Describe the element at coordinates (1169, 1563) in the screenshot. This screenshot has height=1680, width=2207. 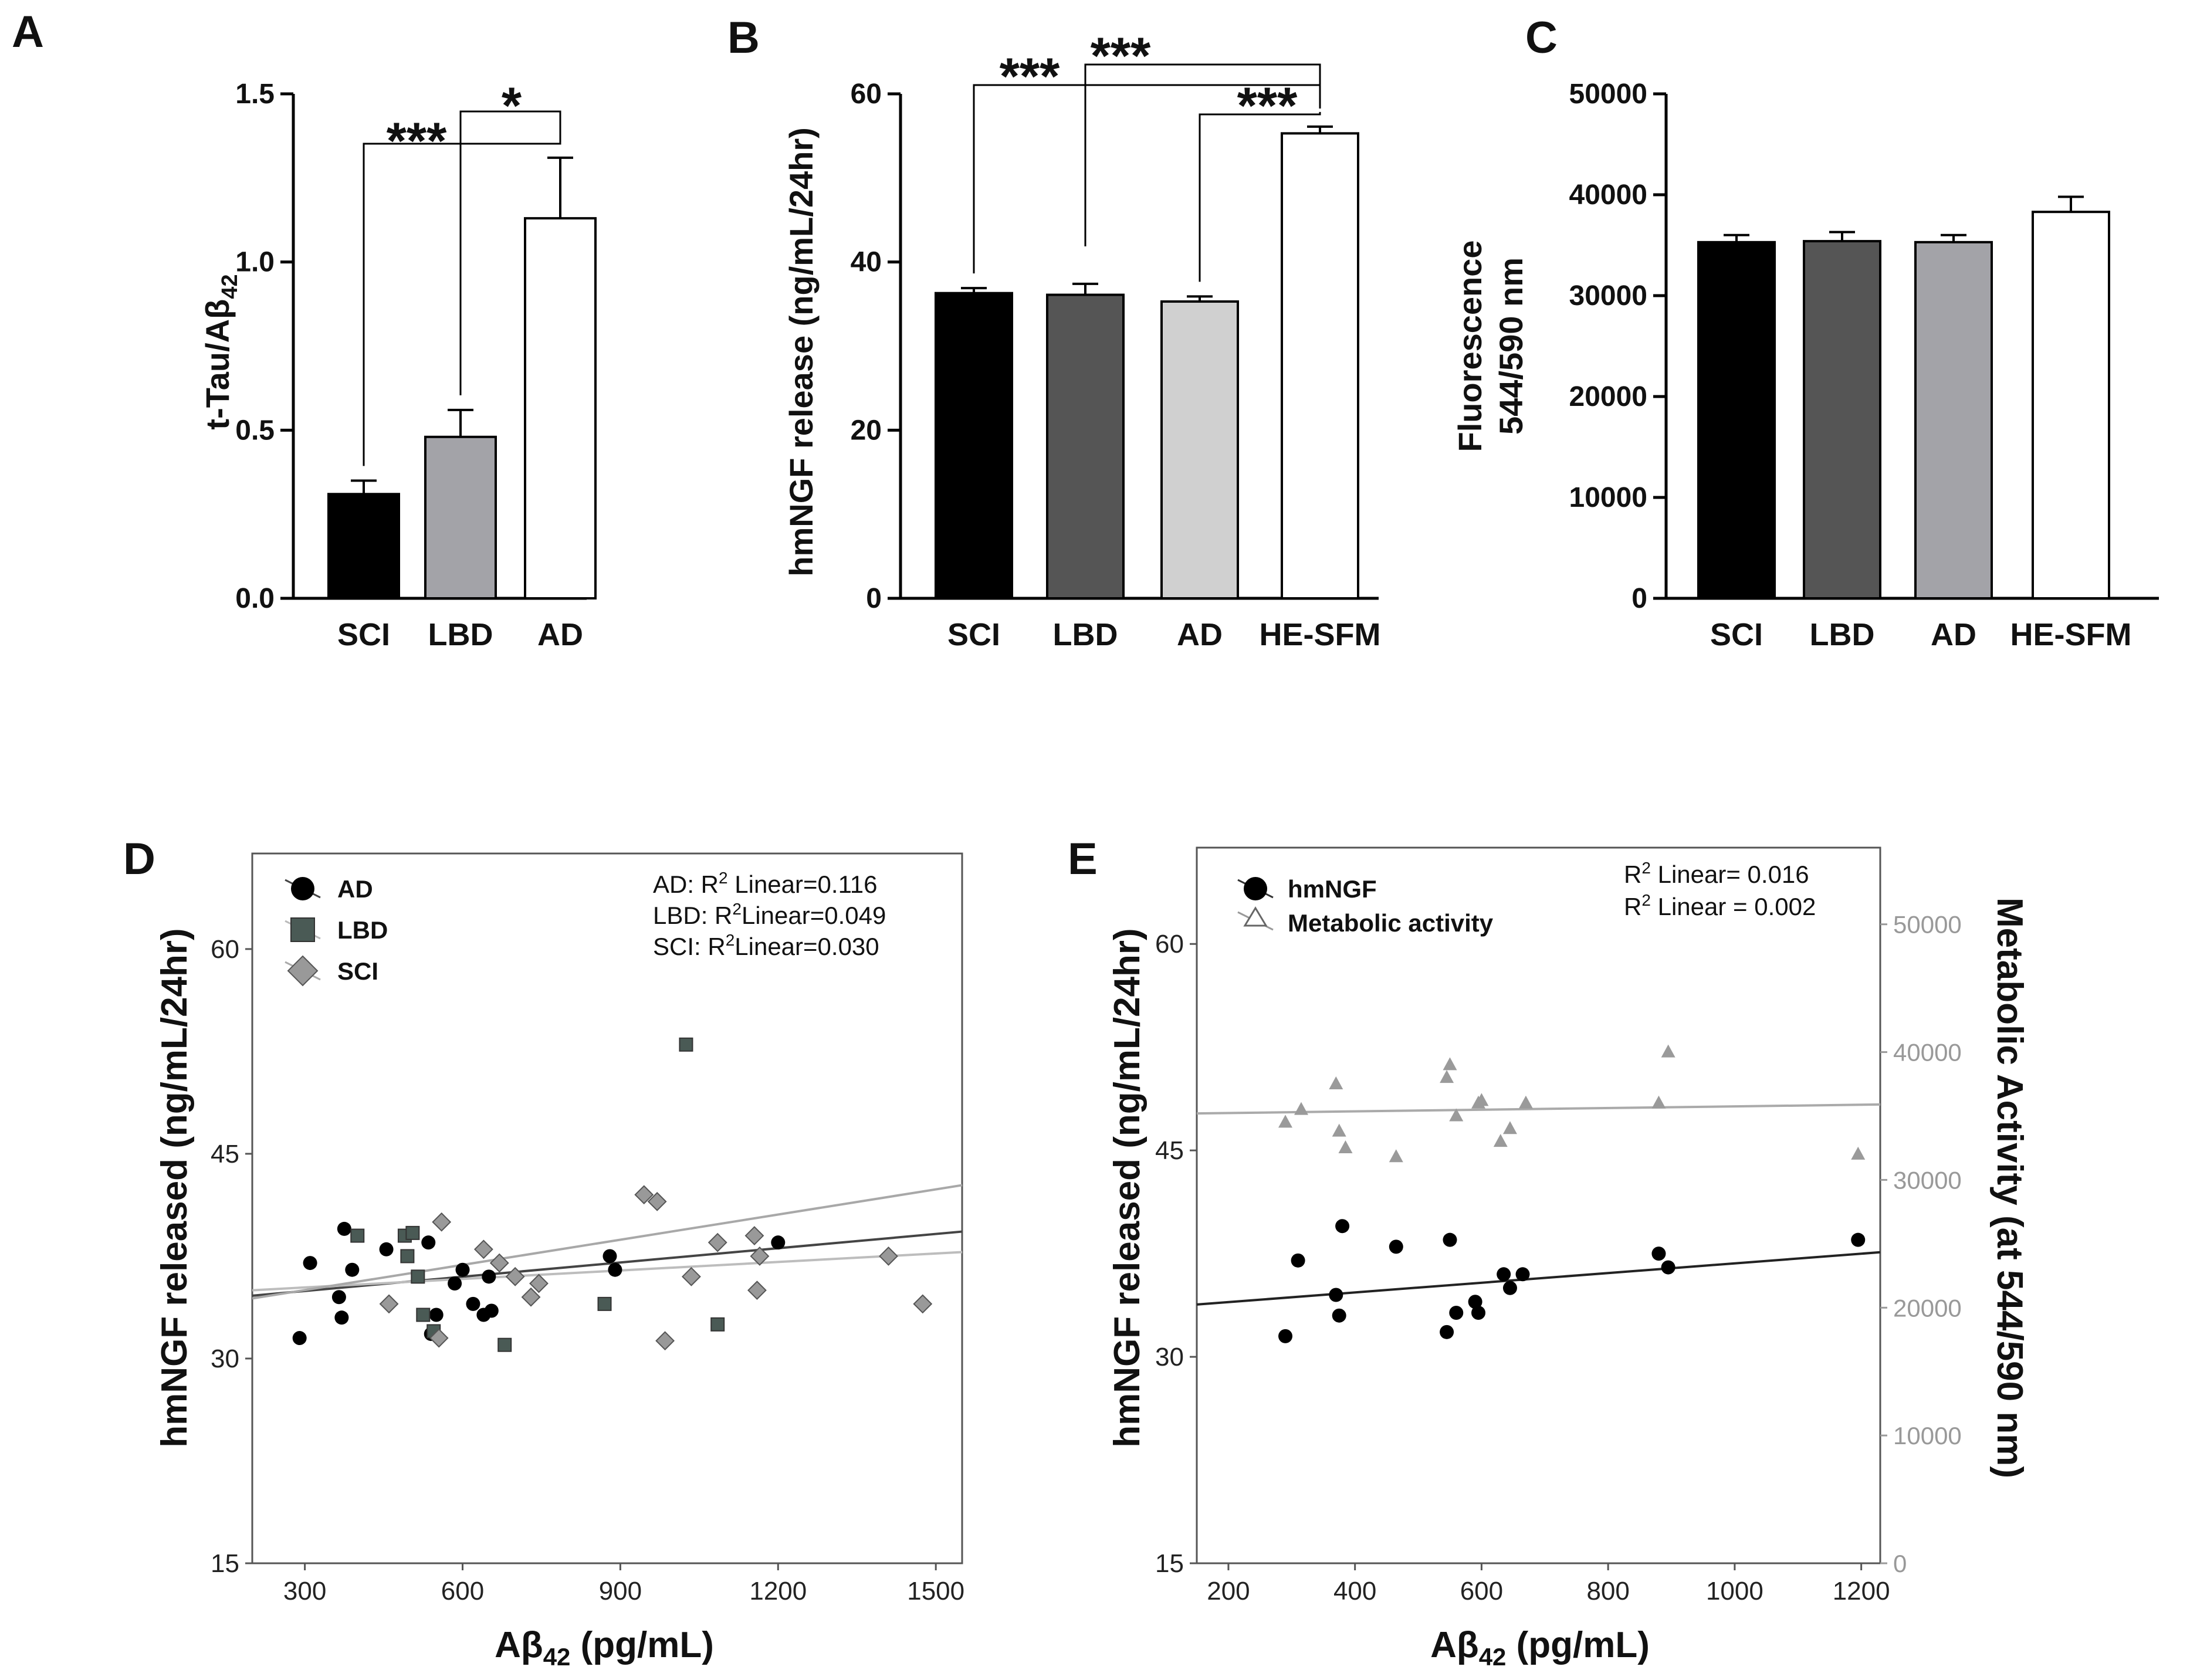
I see `panel-e-ytick-label: 15` at that location.